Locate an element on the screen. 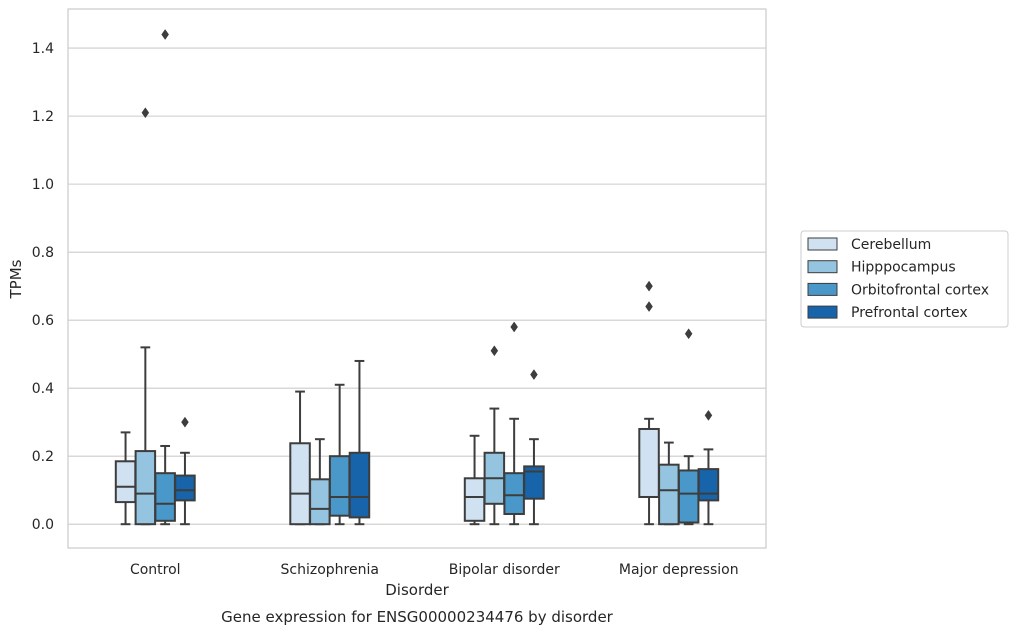 This screenshot has width=1018, height=634. y-tick-labels: 0.0 0.2 0.4 0.6 0.8 1.0 1.2 1.4 is located at coordinates (43, 287).